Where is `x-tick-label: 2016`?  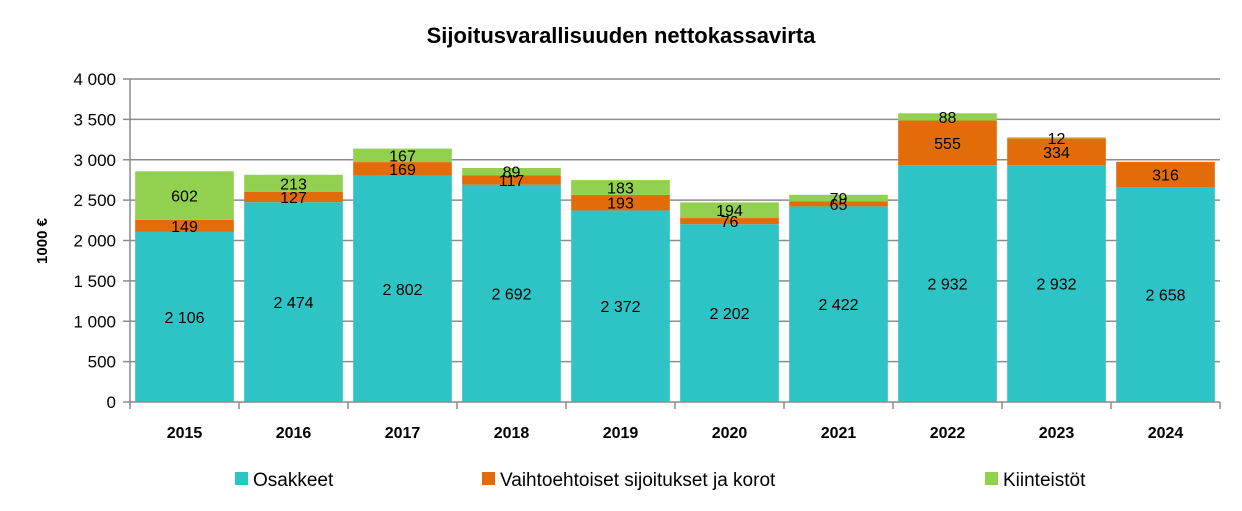 x-tick-label: 2016 is located at coordinates (294, 433).